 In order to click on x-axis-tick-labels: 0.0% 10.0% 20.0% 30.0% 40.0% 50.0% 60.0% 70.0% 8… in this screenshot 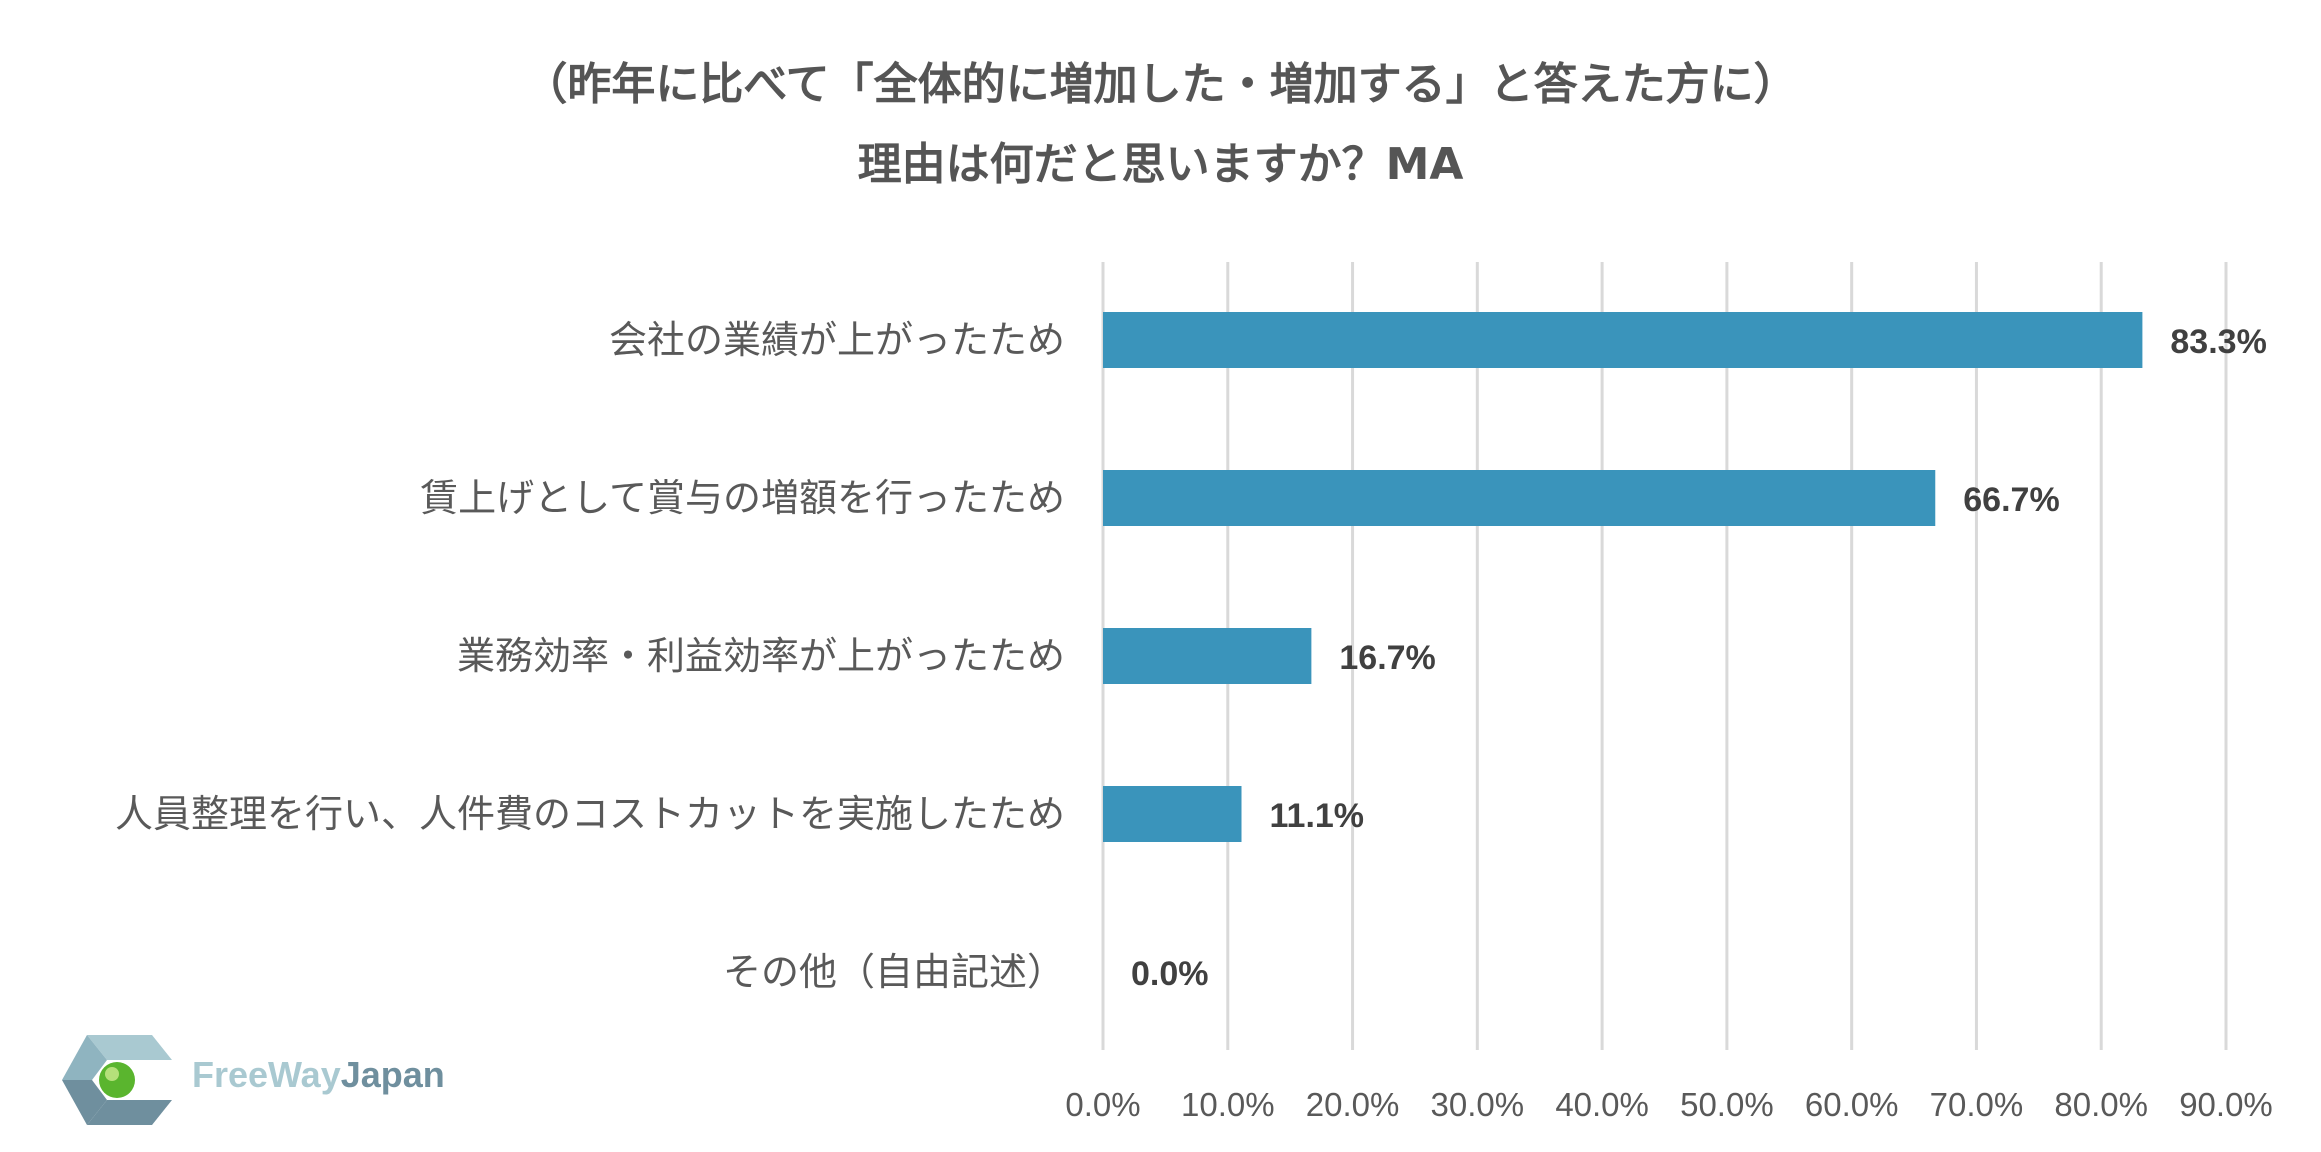, I will do `click(1668, 1104)`.